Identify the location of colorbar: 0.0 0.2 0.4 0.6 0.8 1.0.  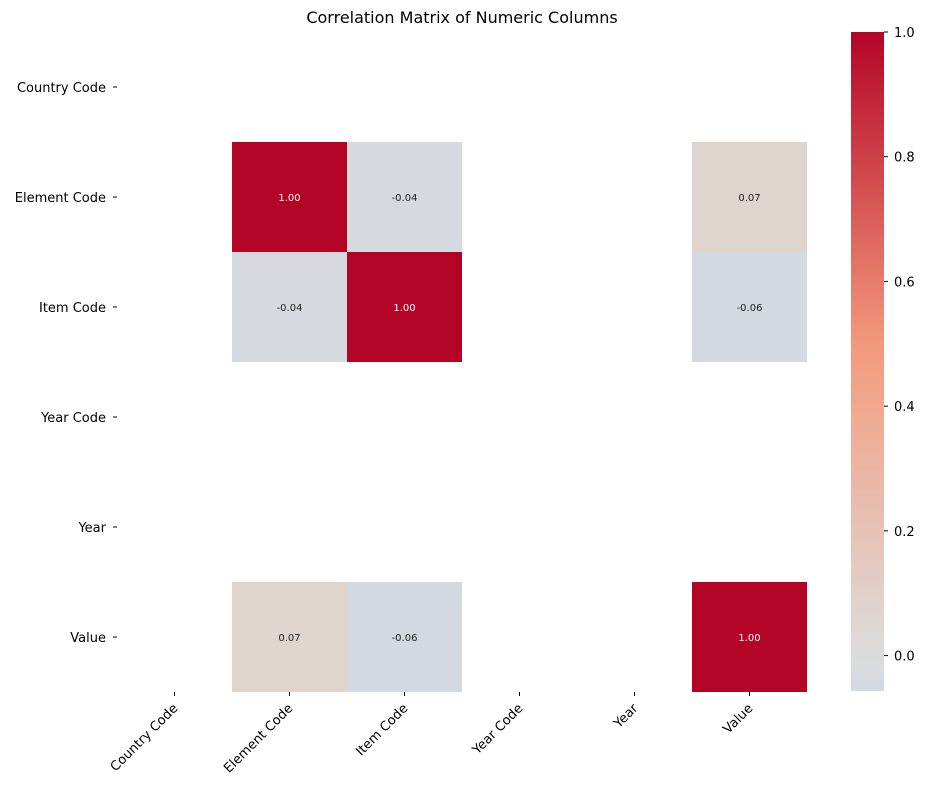
(883, 358).